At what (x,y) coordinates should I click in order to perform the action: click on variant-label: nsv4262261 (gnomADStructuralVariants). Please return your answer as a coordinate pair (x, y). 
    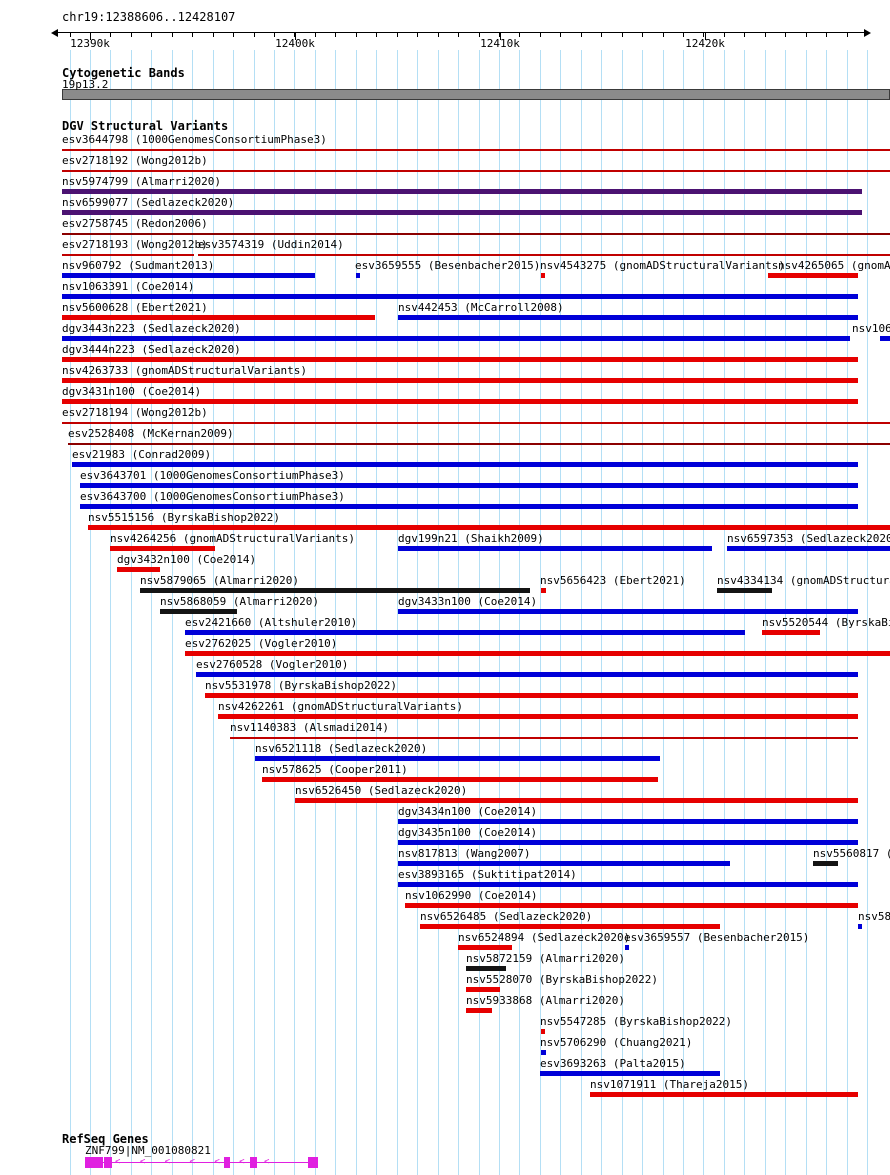
    Looking at the image, I should click on (341, 706).